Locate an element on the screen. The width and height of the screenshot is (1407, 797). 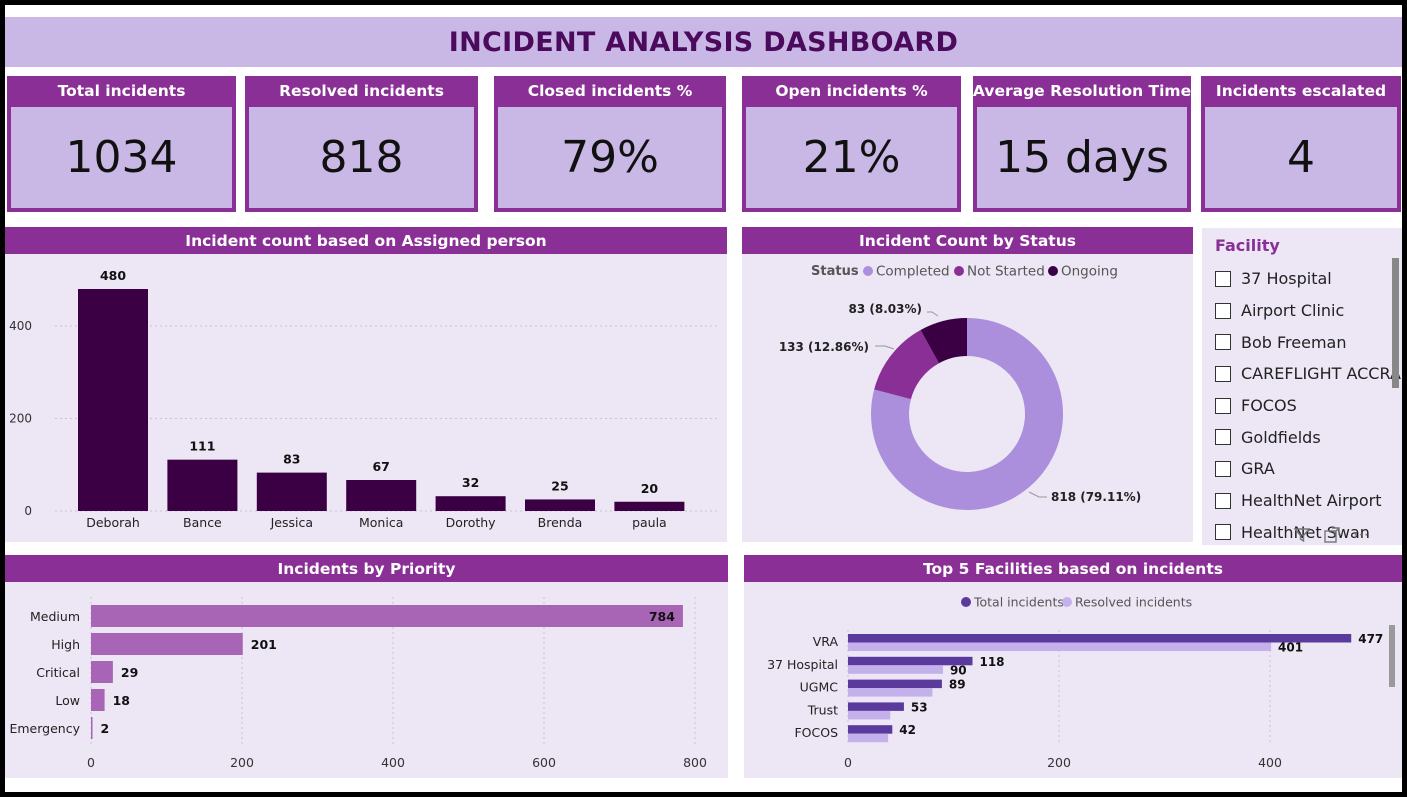
kpi-value: 1034 is located at coordinates (121, 157).